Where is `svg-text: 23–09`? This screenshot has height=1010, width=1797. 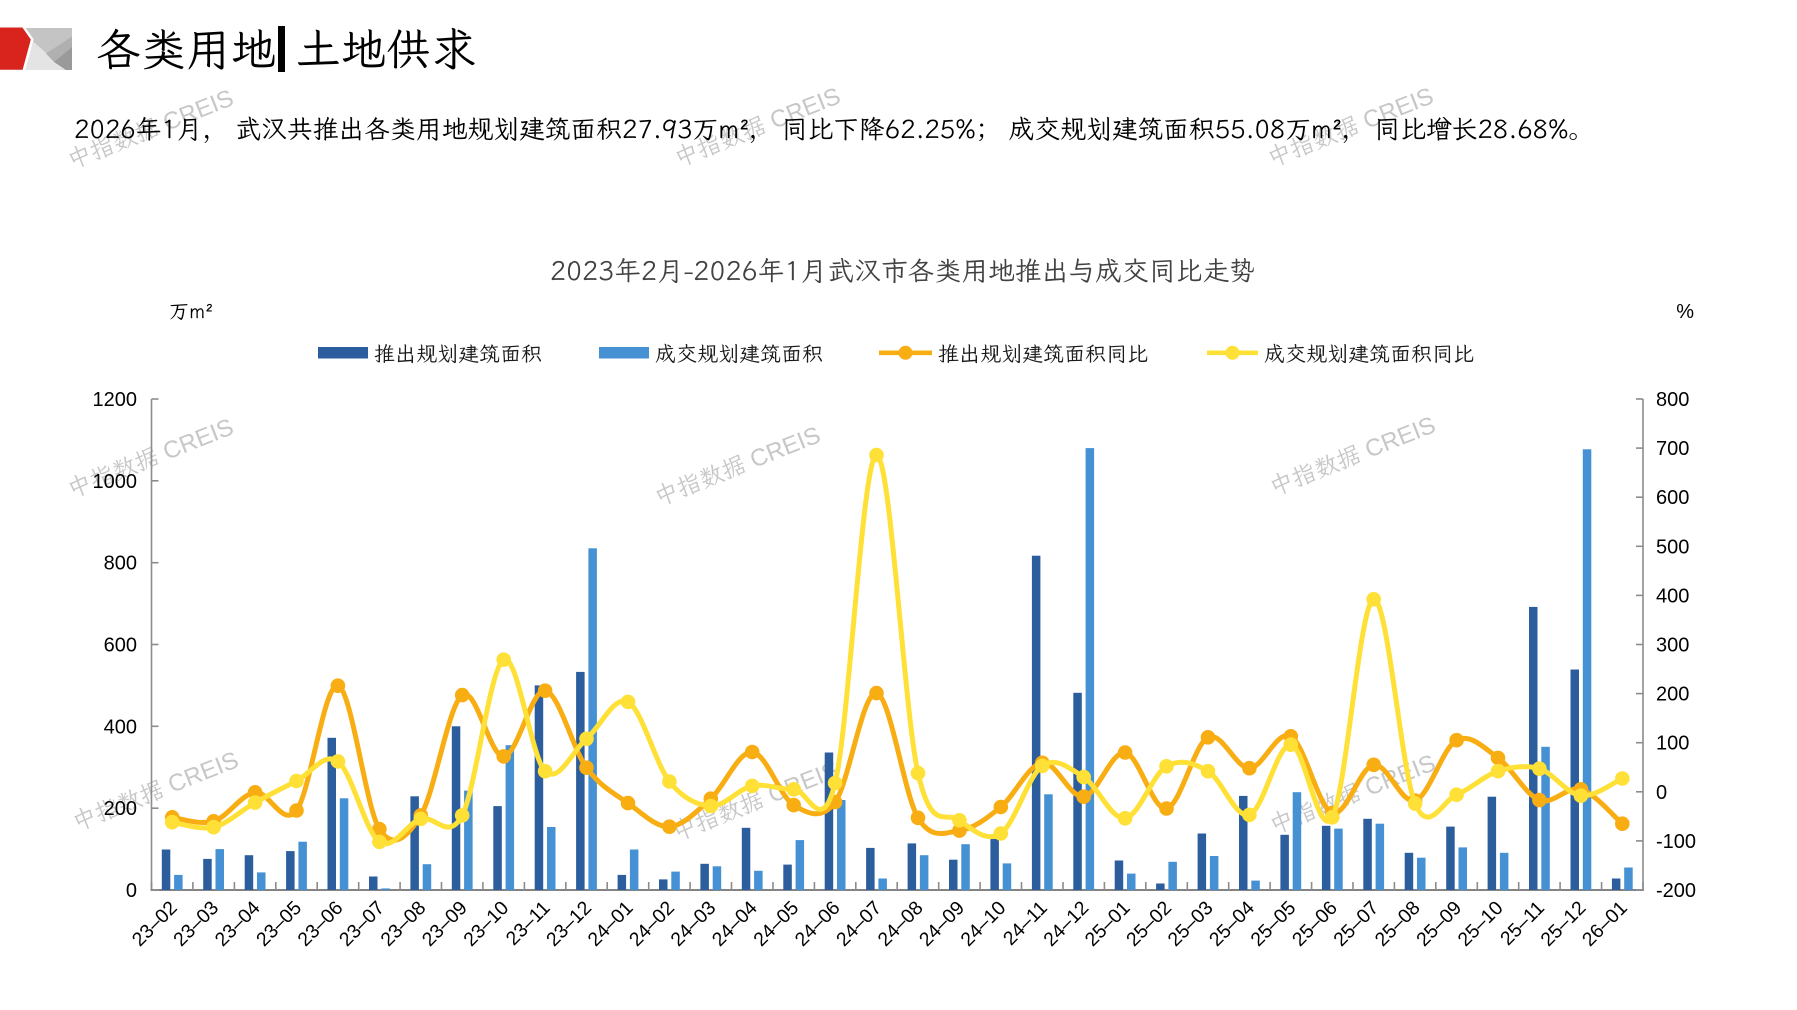 svg-text: 23–09 is located at coordinates (445, 924).